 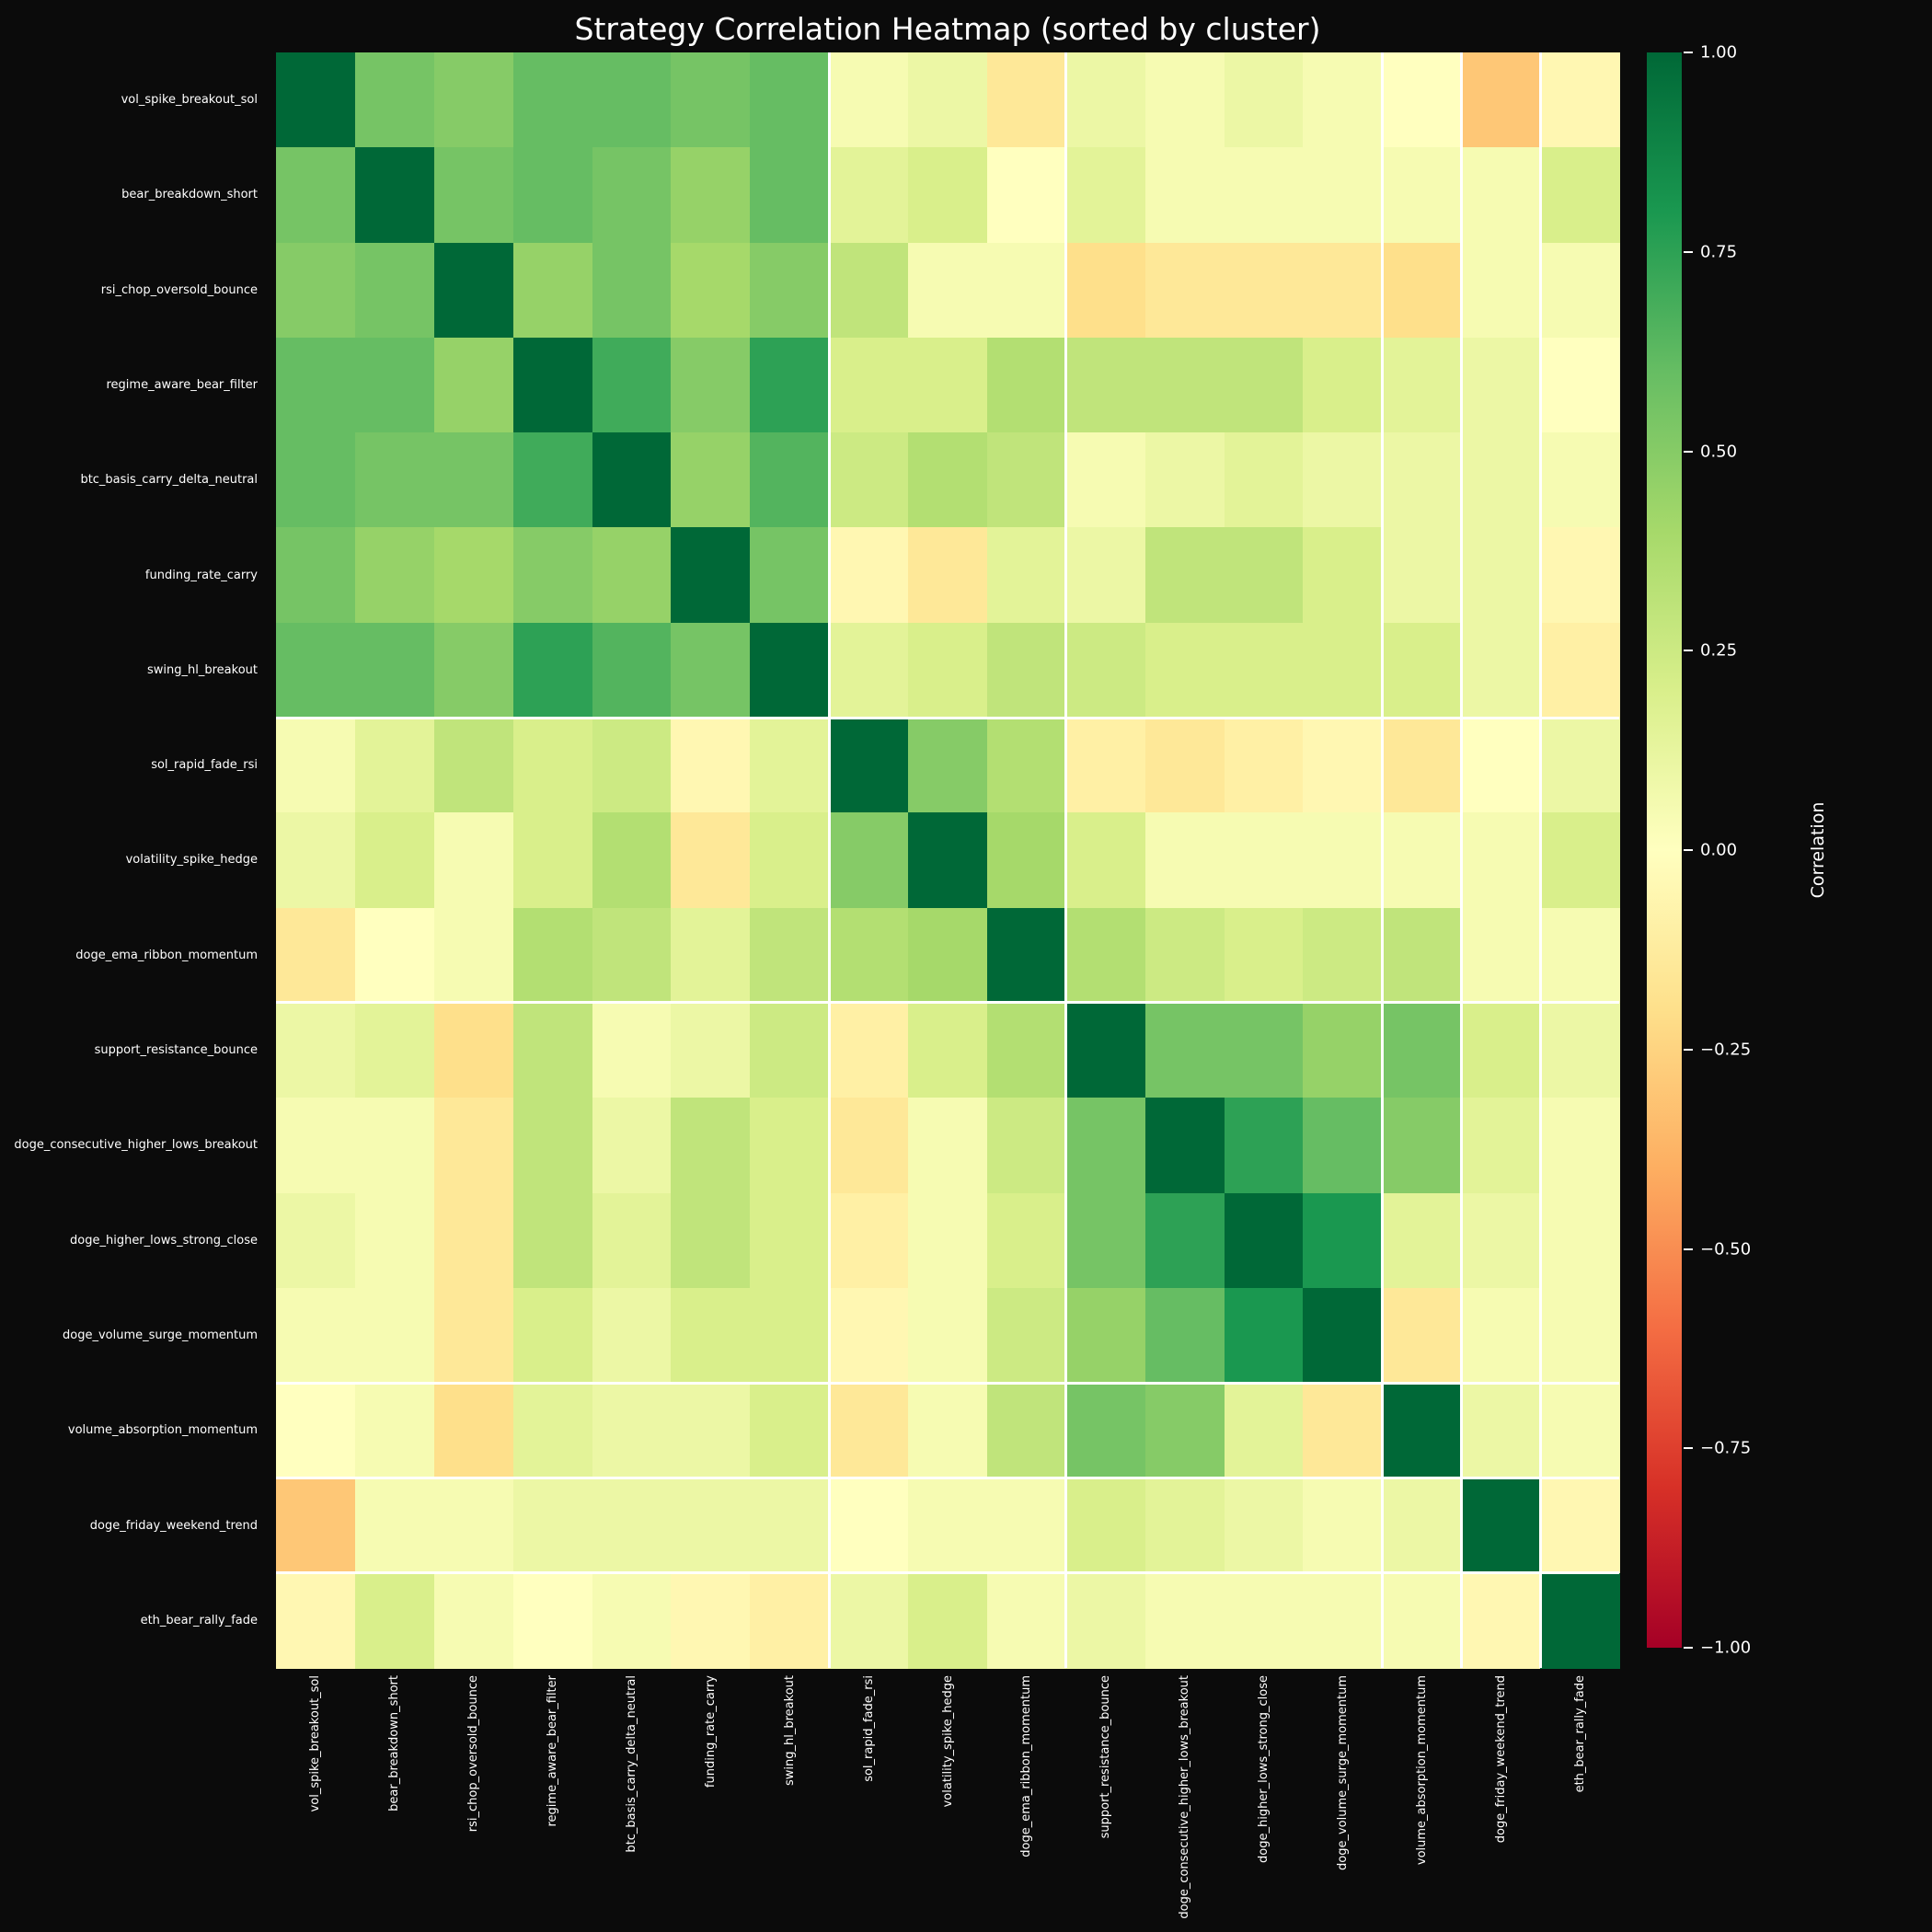 I want to click on x-tick-label: volatility_spike_hedge, so click(x=947, y=1741).